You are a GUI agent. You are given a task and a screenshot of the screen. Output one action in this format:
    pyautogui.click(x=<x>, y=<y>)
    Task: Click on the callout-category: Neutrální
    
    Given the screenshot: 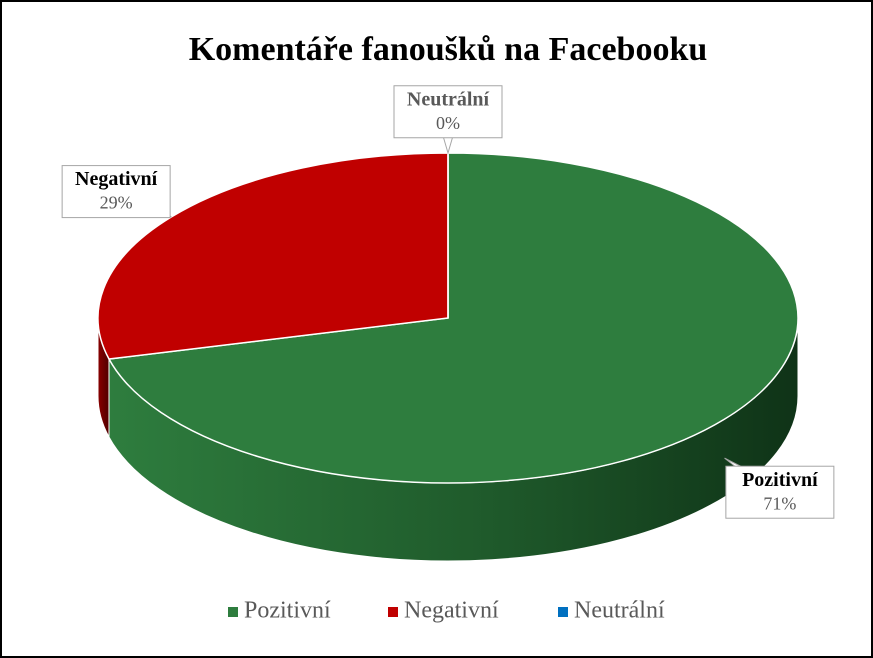 What is the action you would take?
    pyautogui.click(x=448, y=99)
    